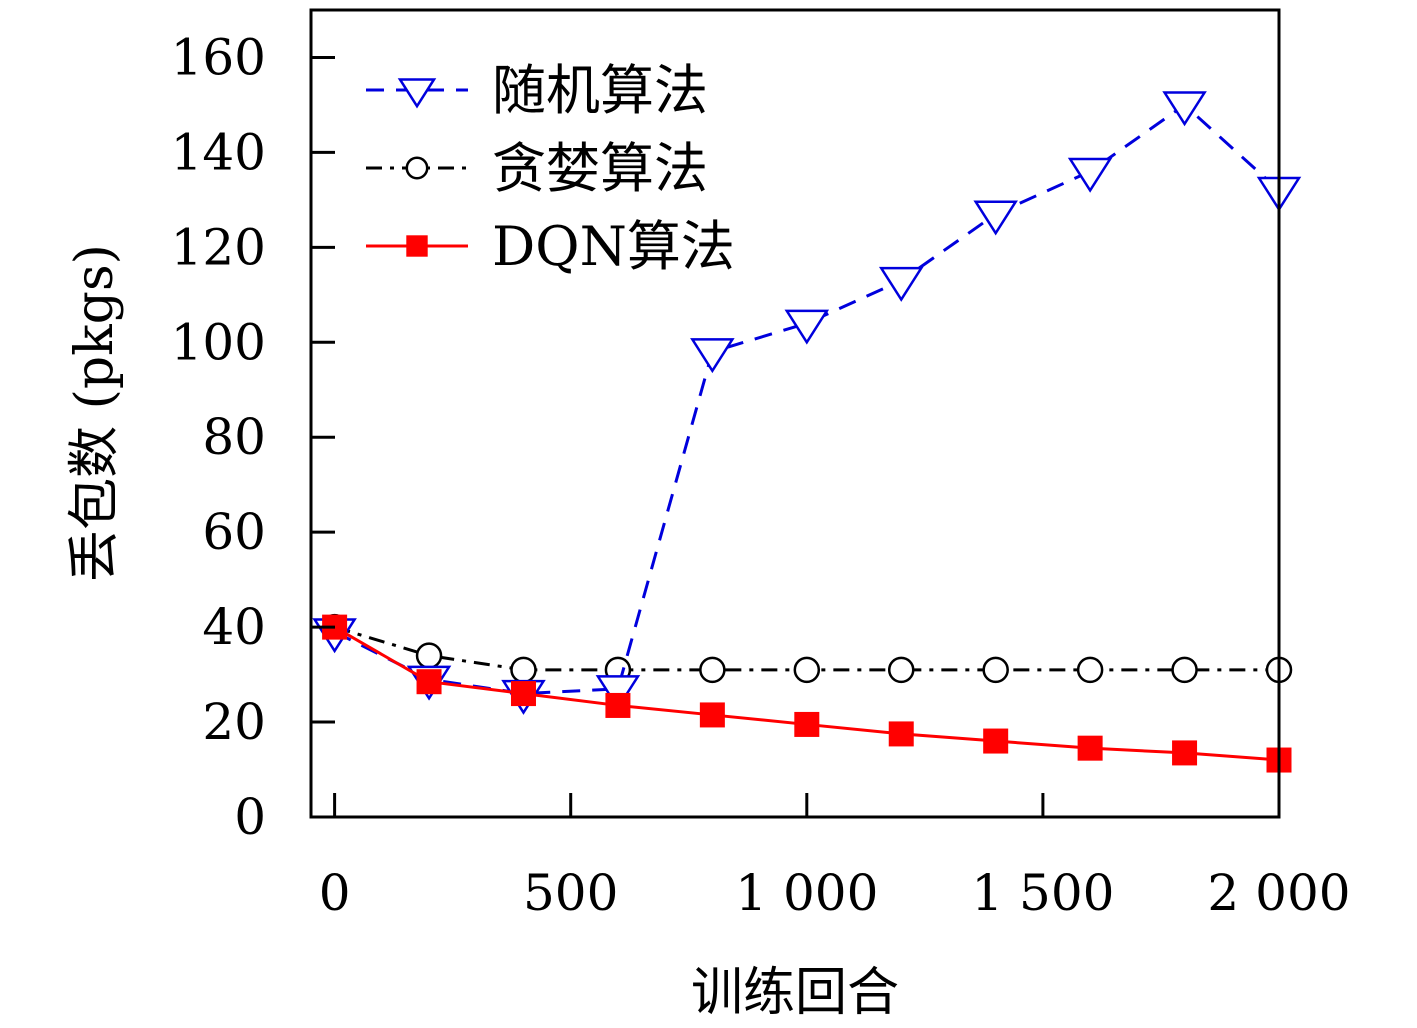 The height and width of the screenshot is (1028, 1417). Describe the element at coordinates (600, 90) in the screenshot. I see `legend-label: 随机算法` at that location.